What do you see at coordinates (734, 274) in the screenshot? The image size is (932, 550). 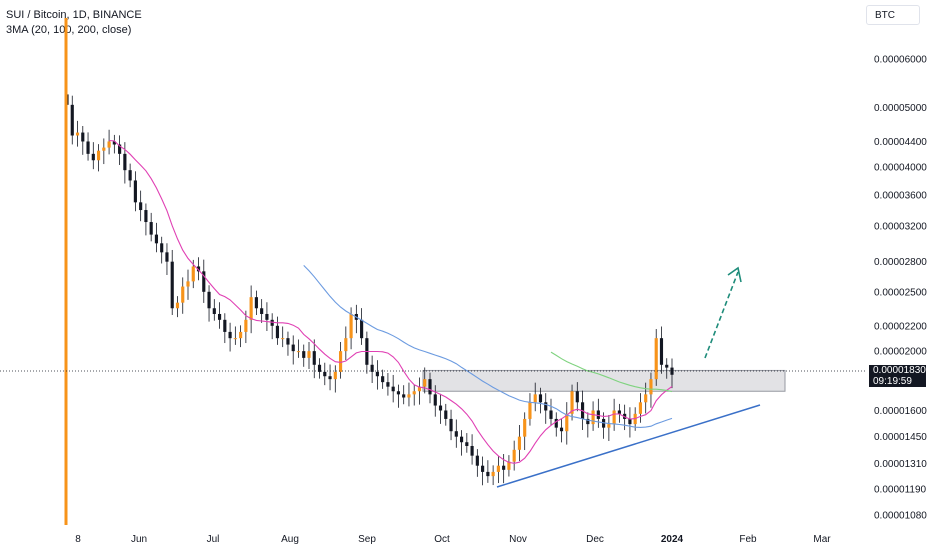 I see `projection-arrow-head` at bounding box center [734, 274].